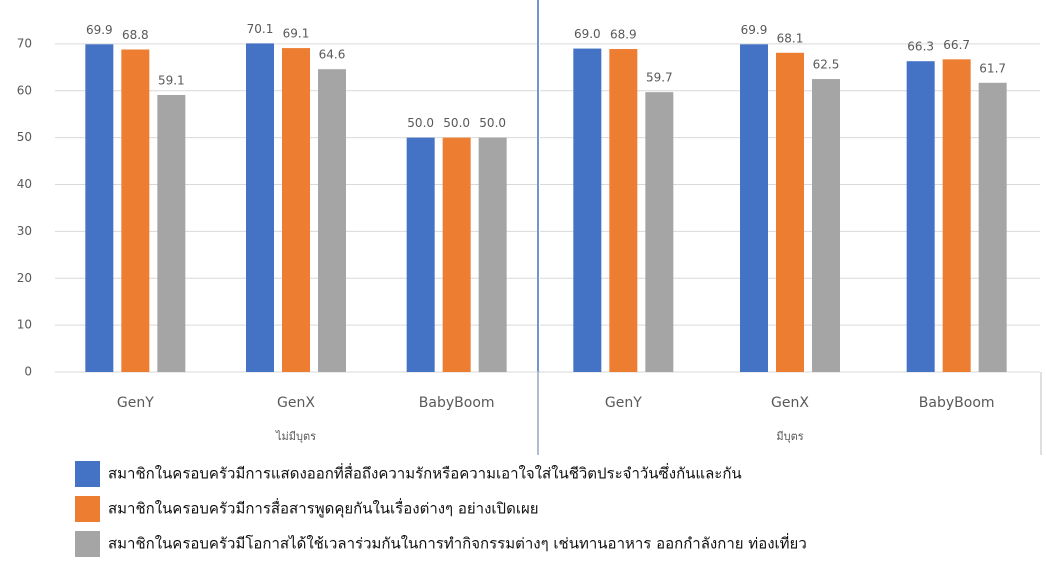 The height and width of the screenshot is (569, 1046). What do you see at coordinates (623, 35) in the screenshot?
I see `data-label: 68.9` at bounding box center [623, 35].